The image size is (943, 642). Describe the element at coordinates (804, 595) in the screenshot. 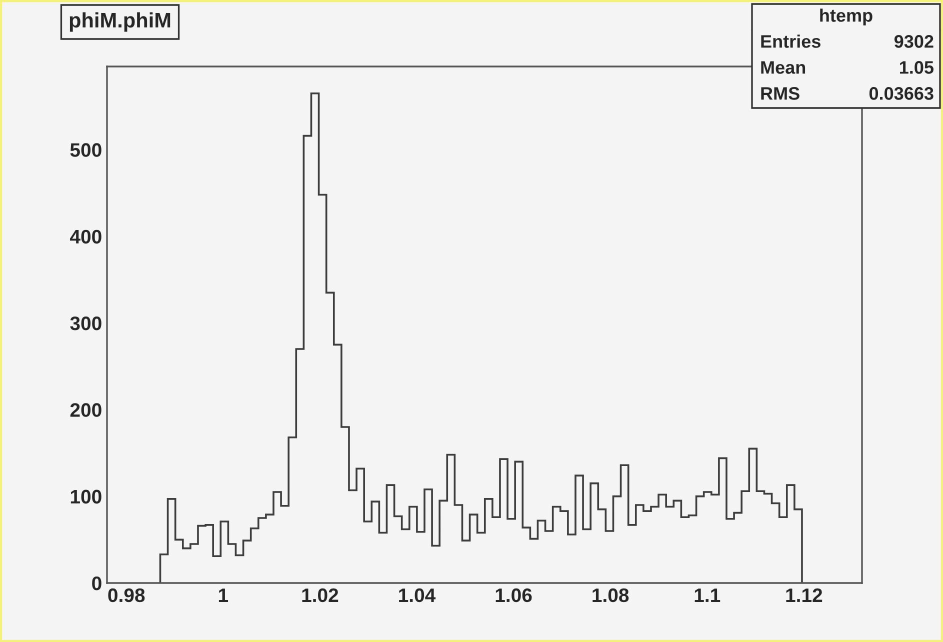

I see `x-tick-label: 1.12` at that location.